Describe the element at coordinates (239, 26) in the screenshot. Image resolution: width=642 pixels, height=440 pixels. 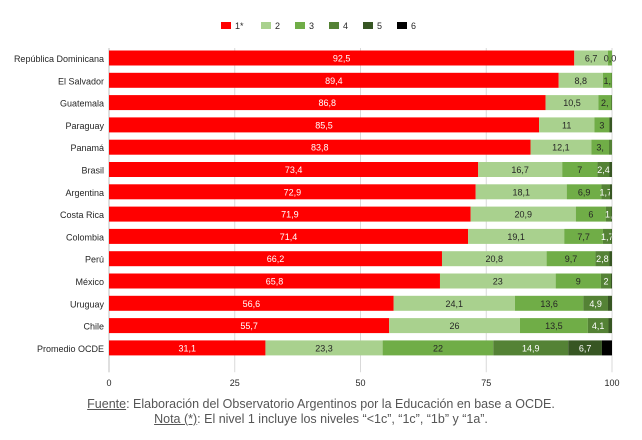
I see `legend-label: 1*` at that location.